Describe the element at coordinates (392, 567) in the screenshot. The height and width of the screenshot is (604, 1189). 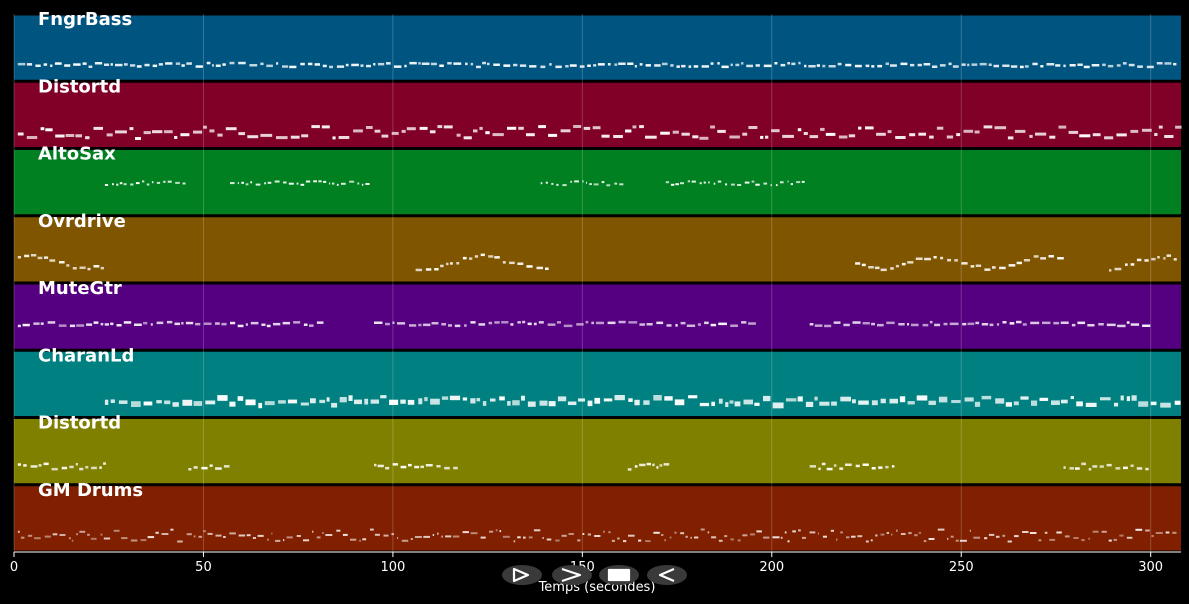
I see `x-tick-label: 100` at that location.